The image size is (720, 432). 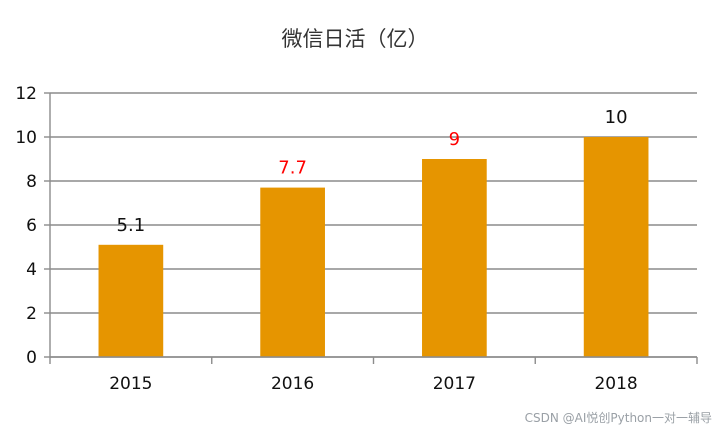 What do you see at coordinates (373, 375) in the screenshot?
I see `x-axis: 2015 2016 2017 2018` at bounding box center [373, 375].